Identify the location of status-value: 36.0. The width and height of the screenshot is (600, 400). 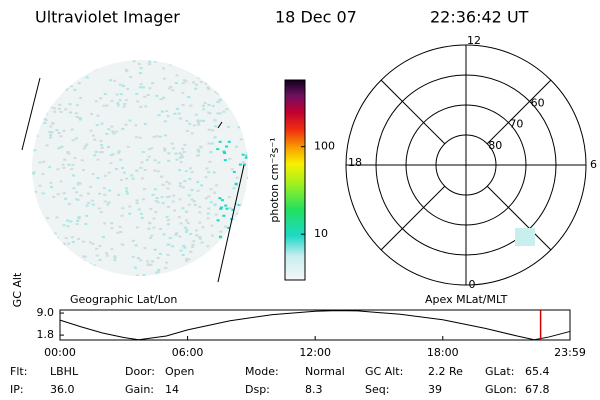
(62, 389).